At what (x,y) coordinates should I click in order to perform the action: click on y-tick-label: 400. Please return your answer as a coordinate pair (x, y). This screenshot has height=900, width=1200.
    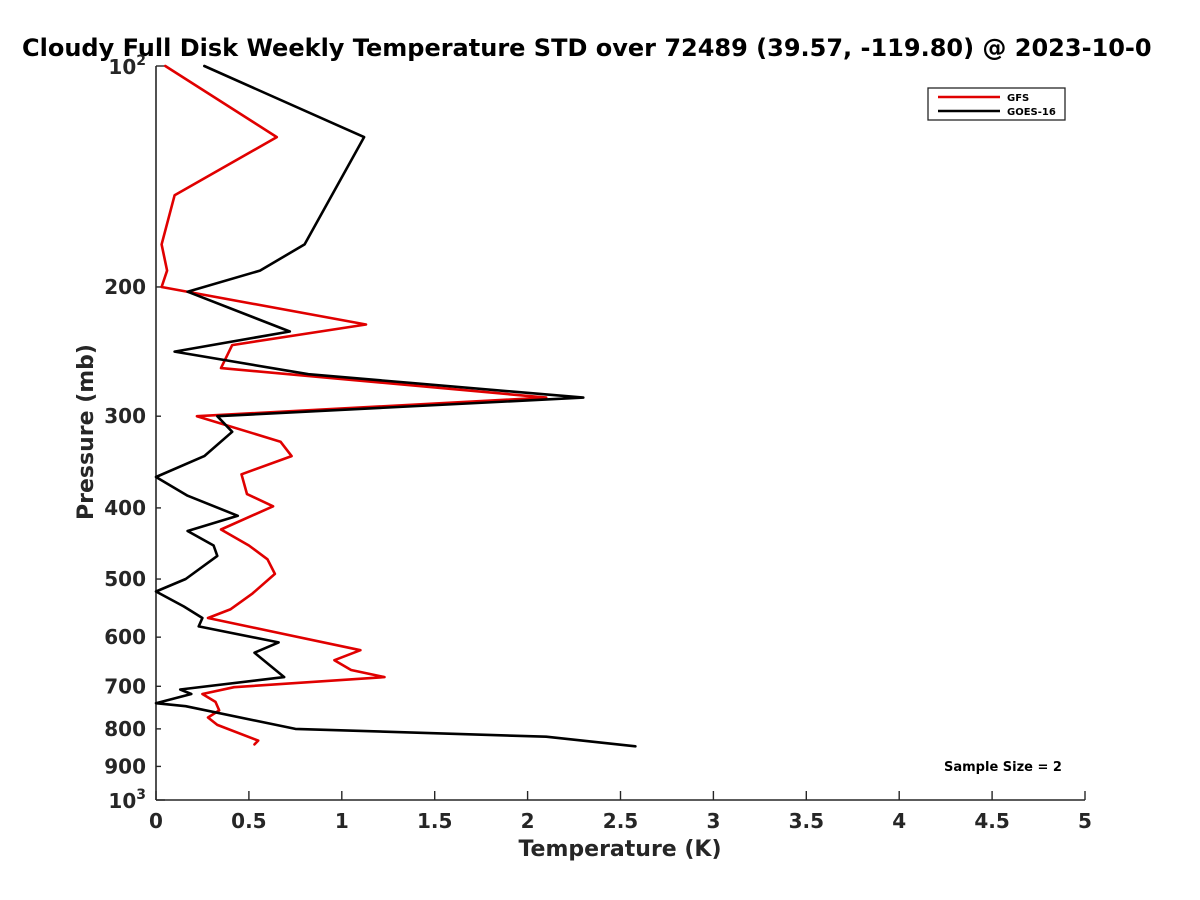
    Looking at the image, I should click on (125, 508).